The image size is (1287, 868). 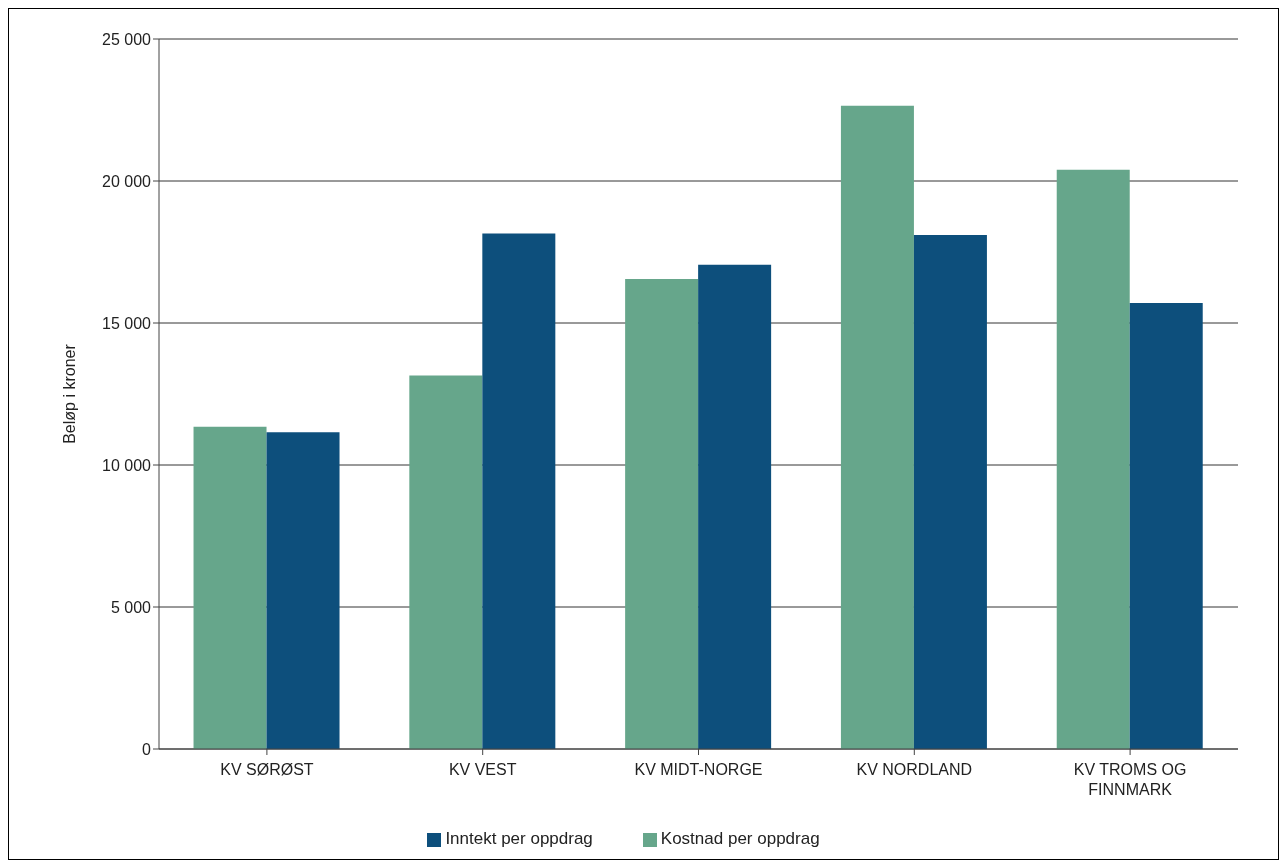 I want to click on legend-label: Kostnad per oppdrag, so click(x=740, y=838).